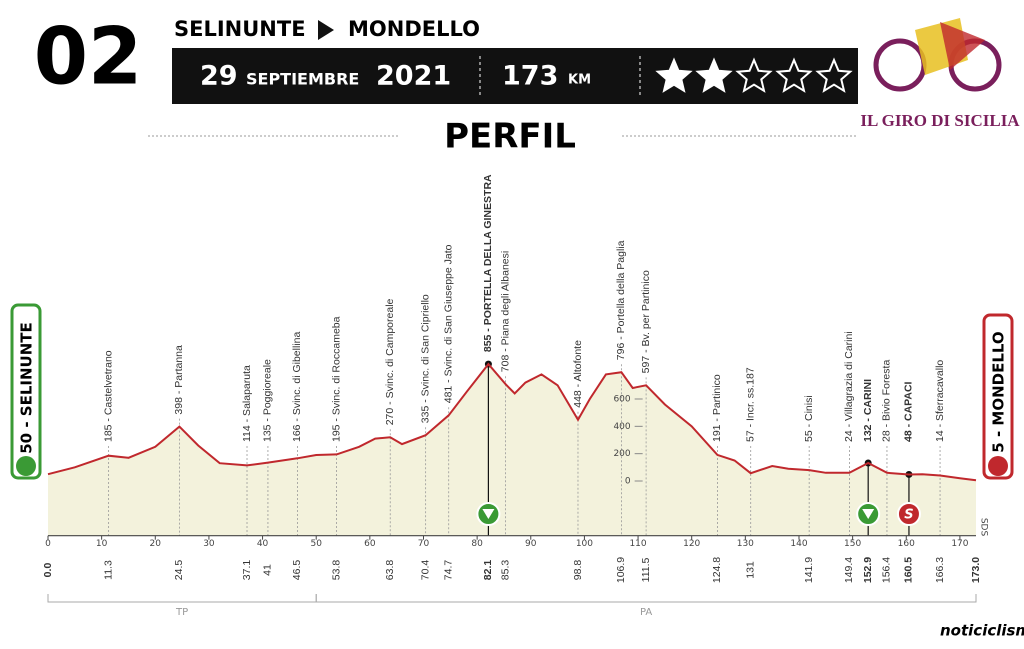 This screenshot has height=649, width=1024. What do you see at coordinates (297, 387) in the screenshot?
I see `waypoint-label: 166 - Svinc. di Gibellina` at bounding box center [297, 387].